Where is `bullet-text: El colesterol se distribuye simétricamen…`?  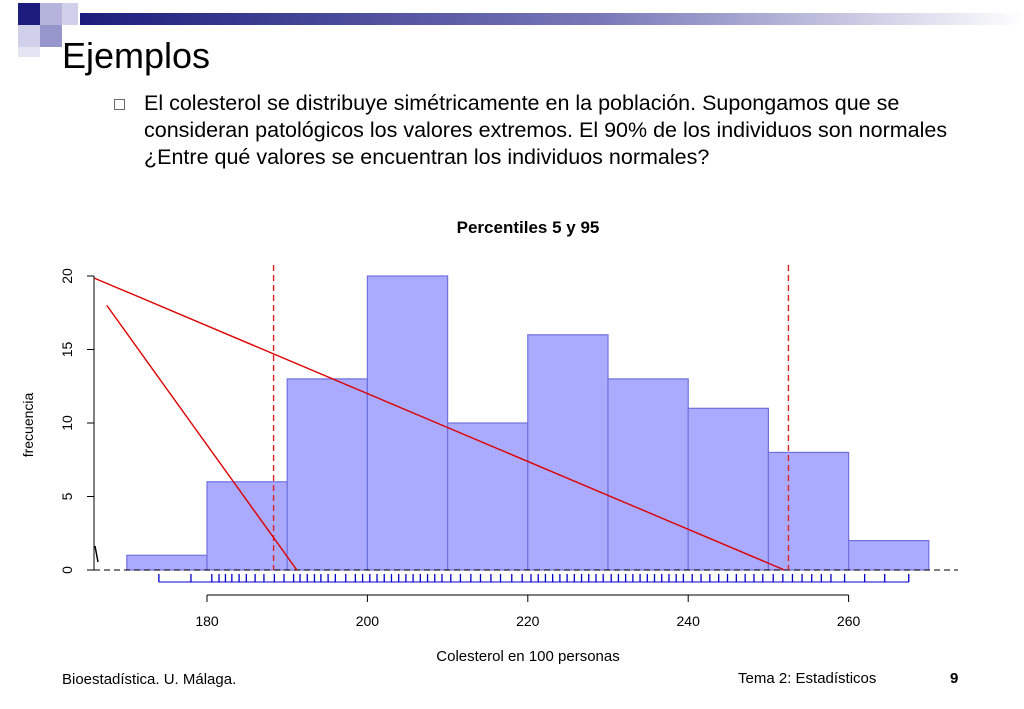
bullet-text: El colesterol se distribuye simétricamen… is located at coordinates (546, 130).